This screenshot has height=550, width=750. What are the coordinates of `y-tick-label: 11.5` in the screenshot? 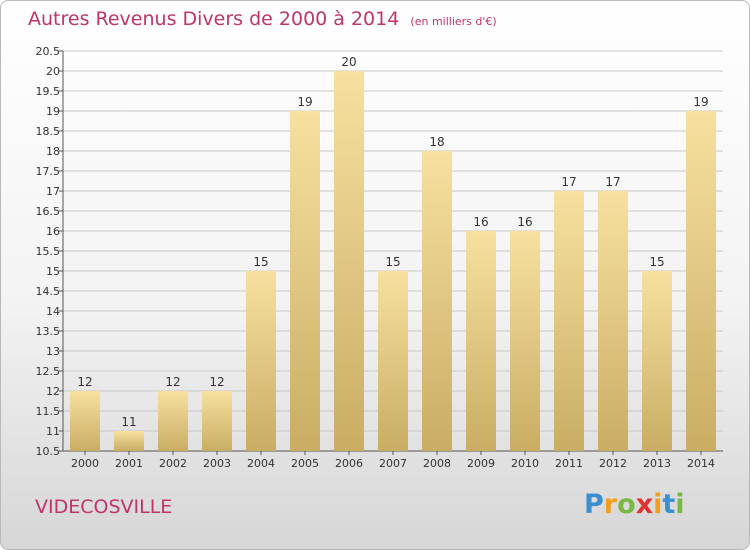 It's located at (48, 411).